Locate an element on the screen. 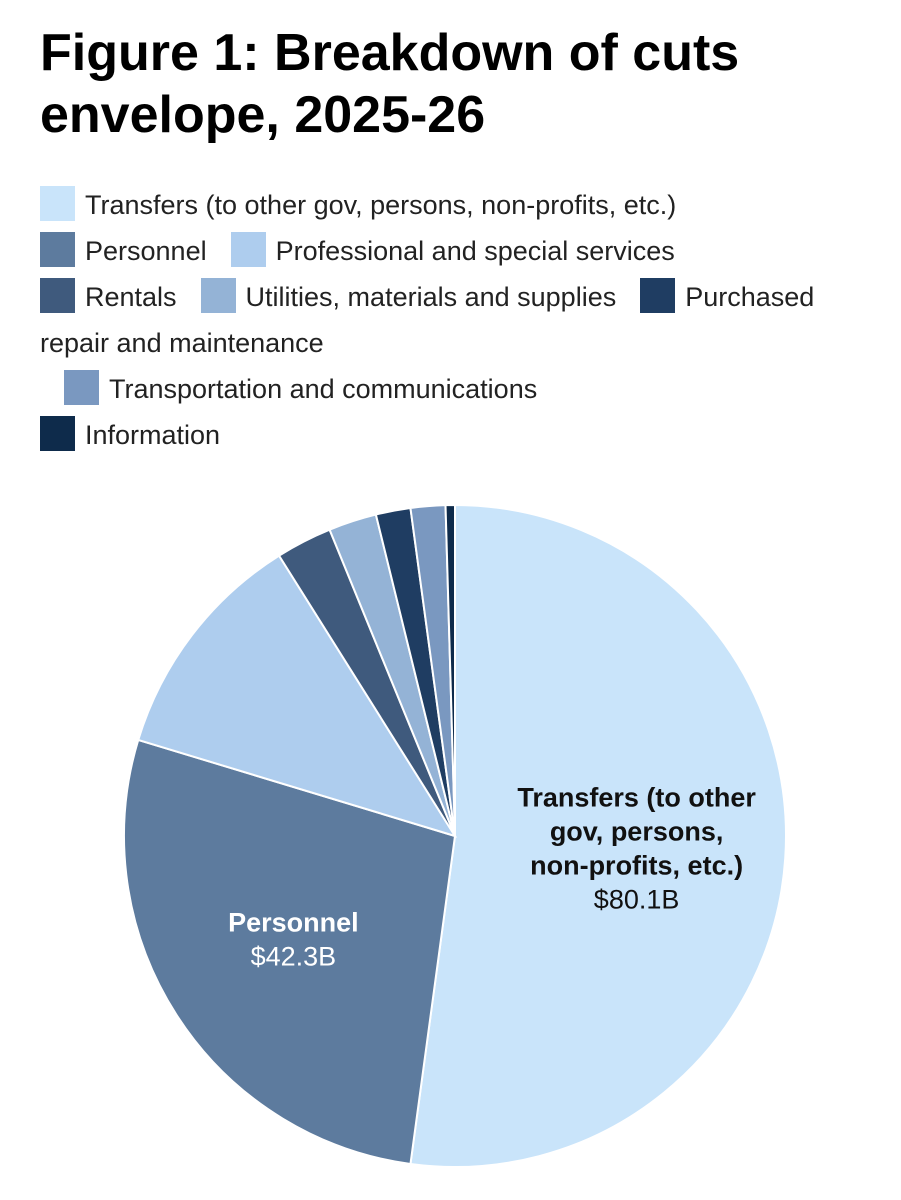  legend-item-utilities: Utilities, materials and supplies is located at coordinates (397, 295).